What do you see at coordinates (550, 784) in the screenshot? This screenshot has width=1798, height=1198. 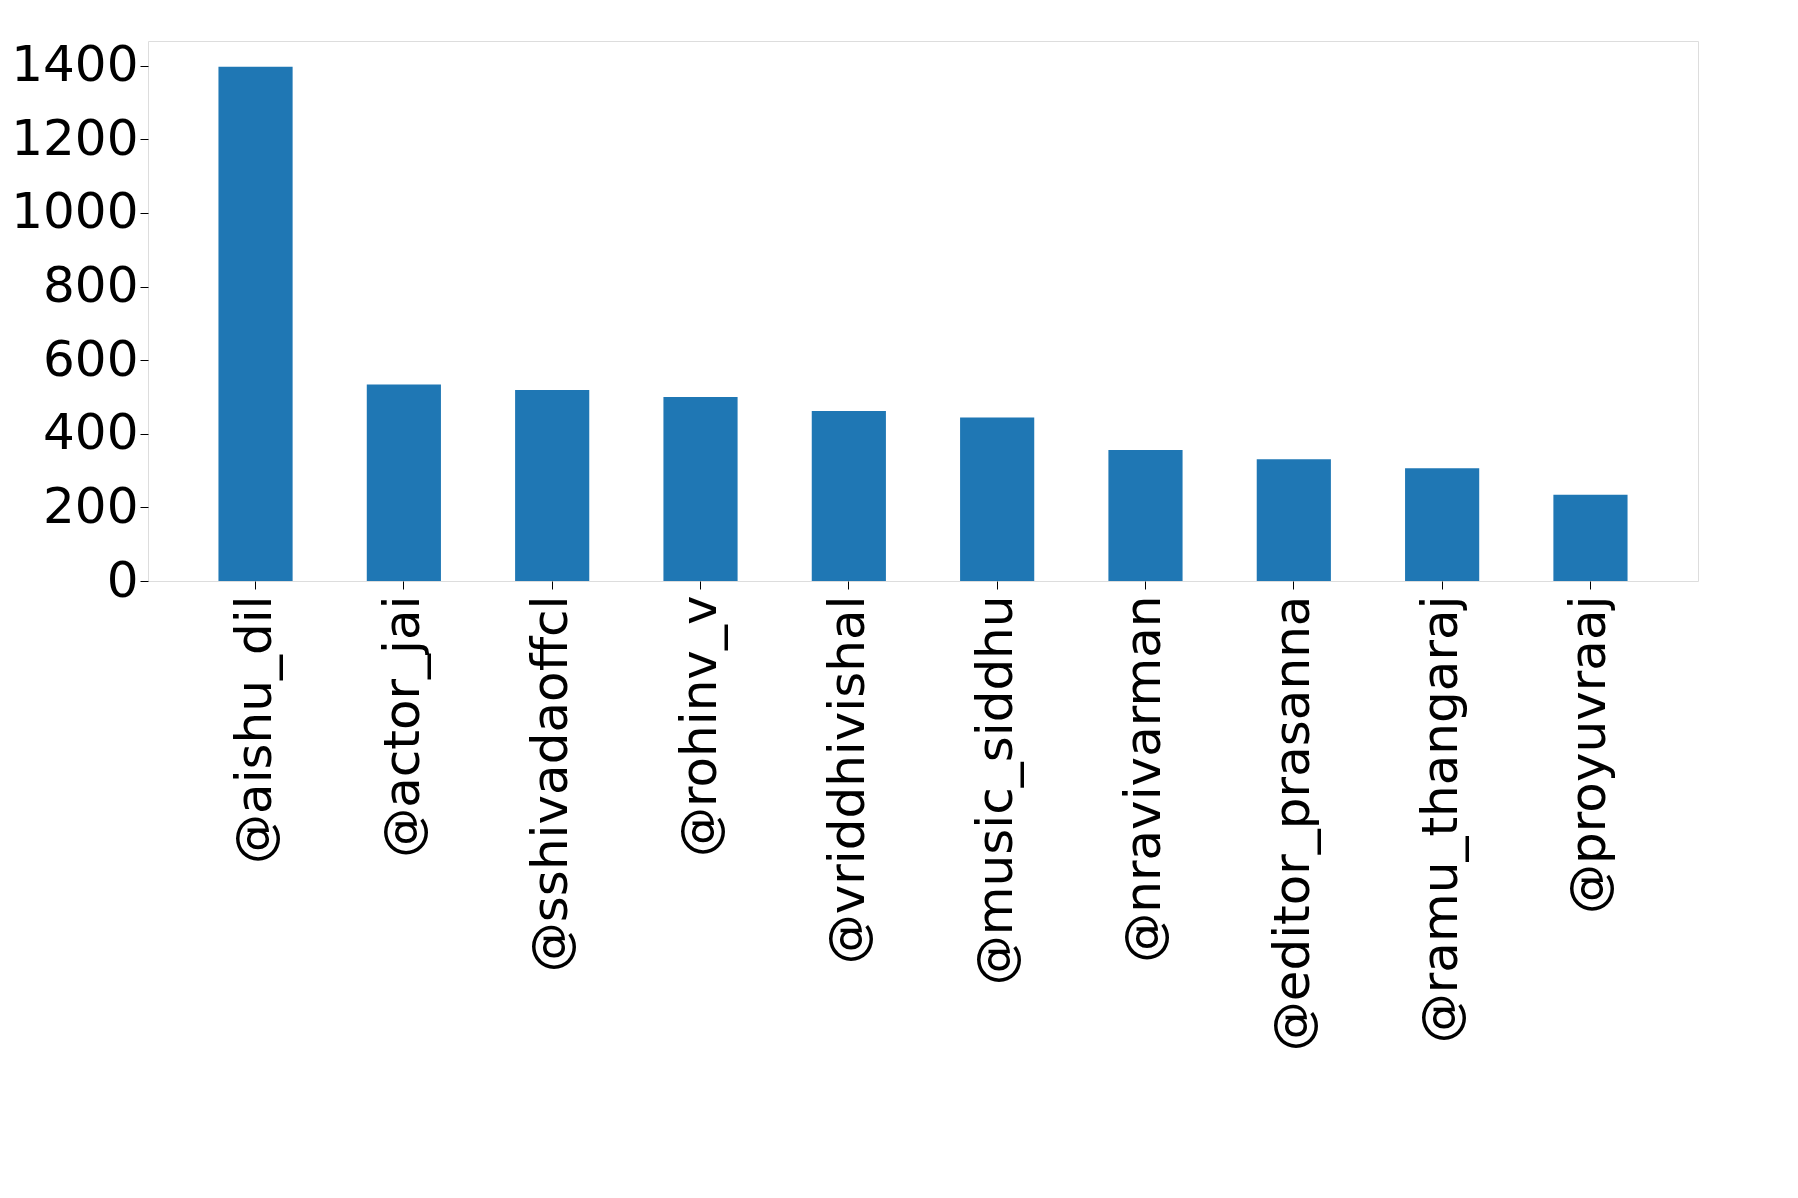 I see `x-tick-label: @sshivadaoffcl` at bounding box center [550, 784].